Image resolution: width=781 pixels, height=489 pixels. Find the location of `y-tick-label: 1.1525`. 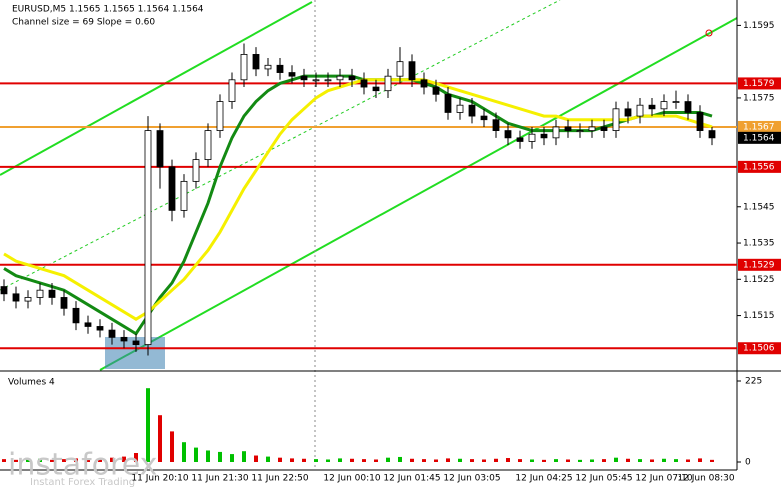

y-tick-label: 1.1525 is located at coordinates (759, 280).